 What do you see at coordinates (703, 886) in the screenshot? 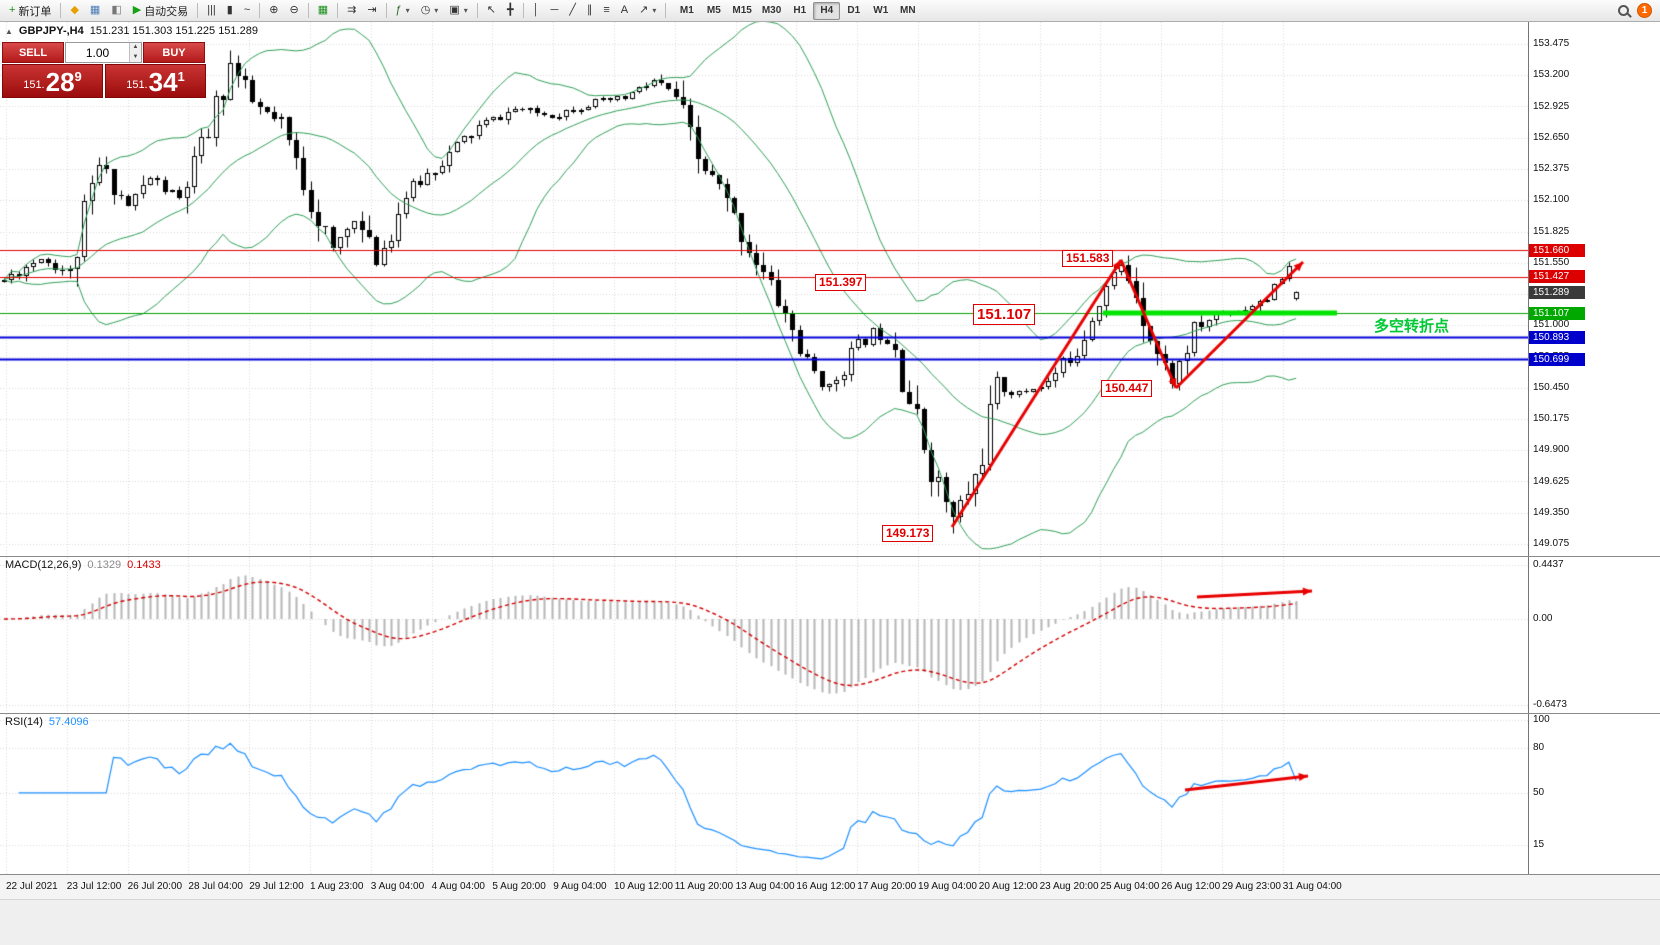
I see `time-axis-label: 11 Aug 20:00` at bounding box center [703, 886].